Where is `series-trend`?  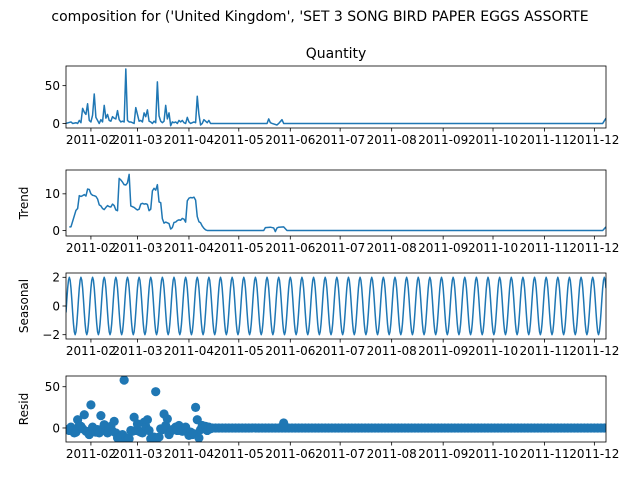 series-trend is located at coordinates (337, 203).